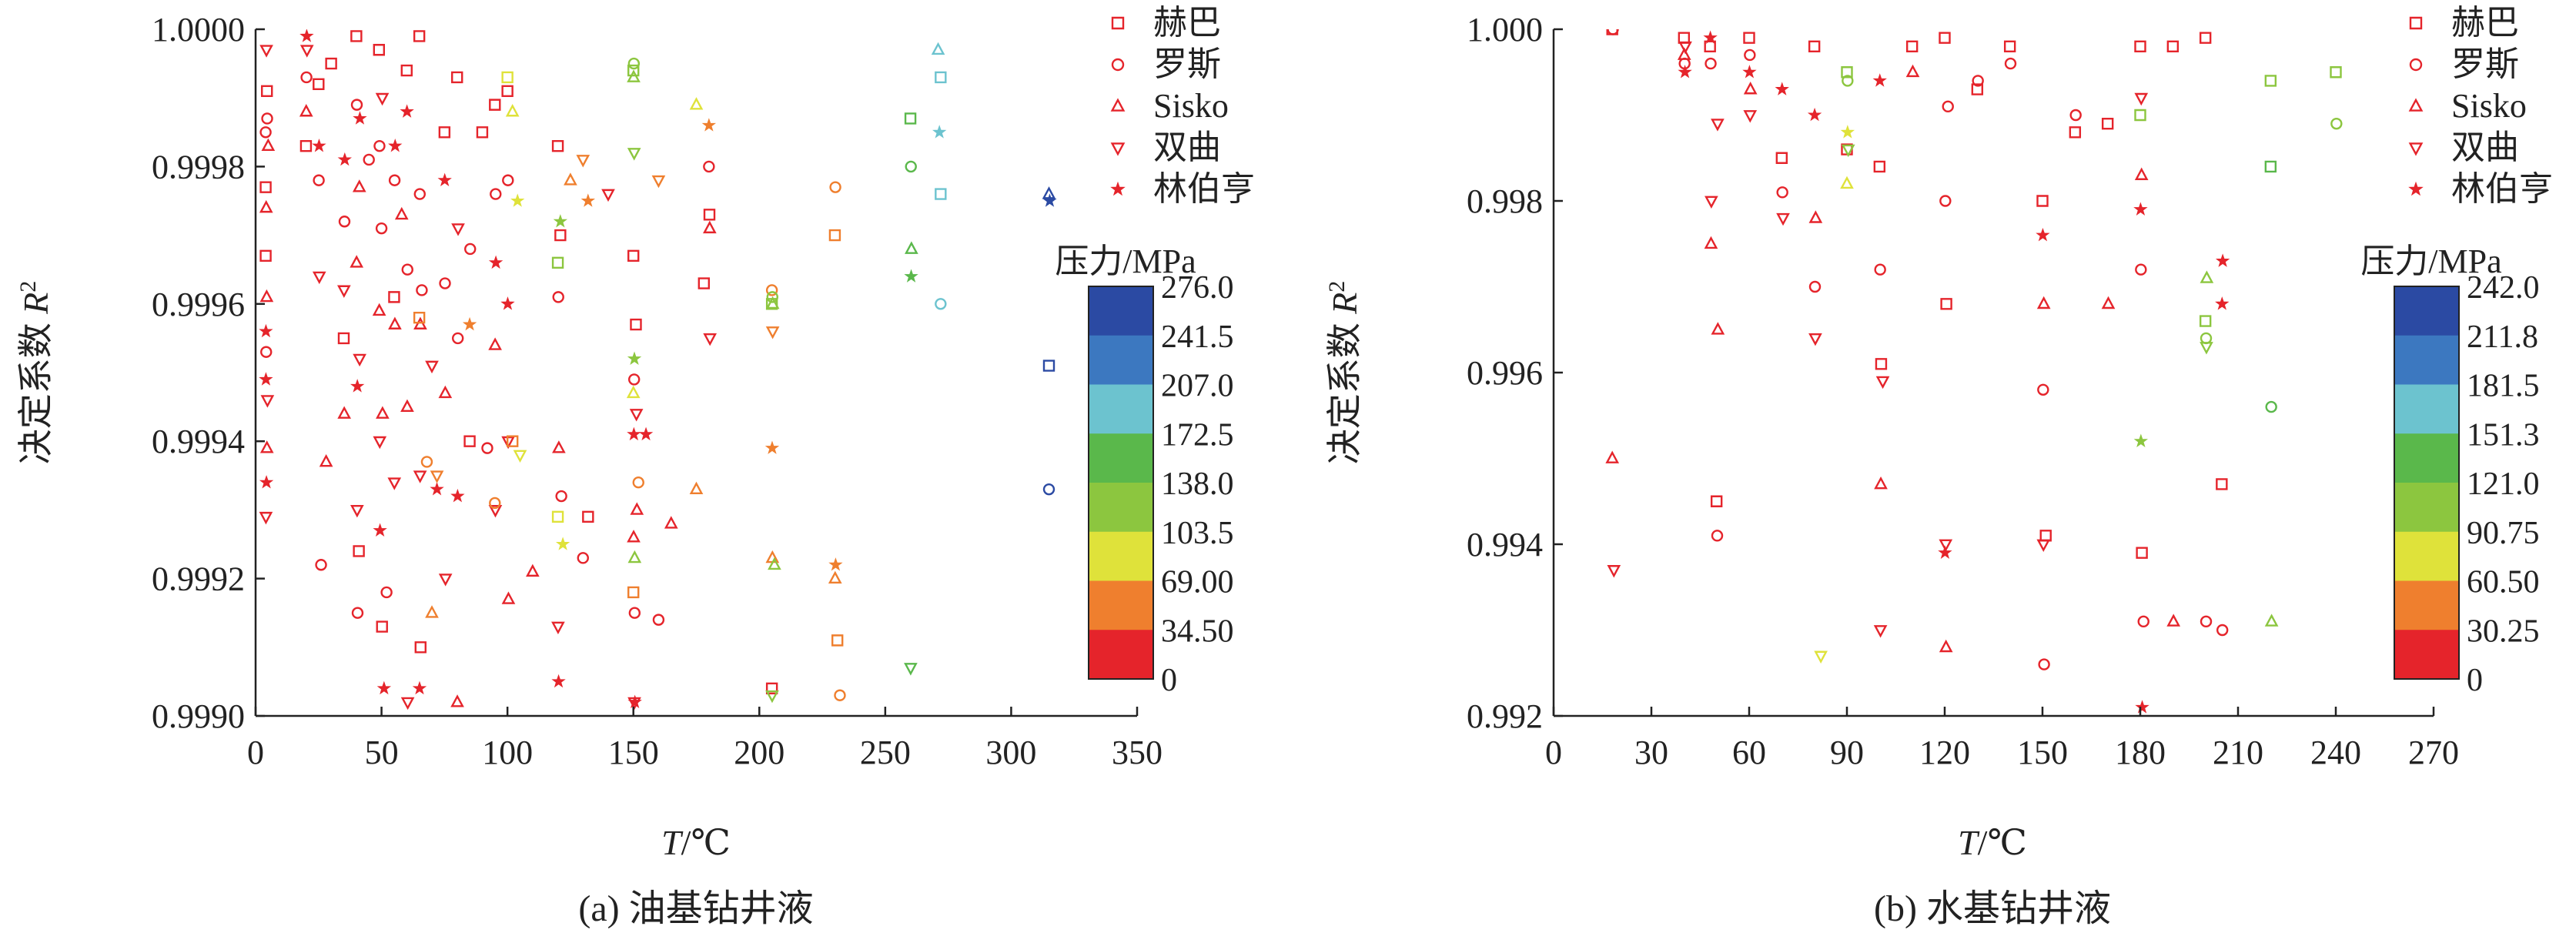 This screenshot has height=943, width=2576. Describe the element at coordinates (2504, 435) in the screenshot. I see `colorbar-label: 151.3` at that location.